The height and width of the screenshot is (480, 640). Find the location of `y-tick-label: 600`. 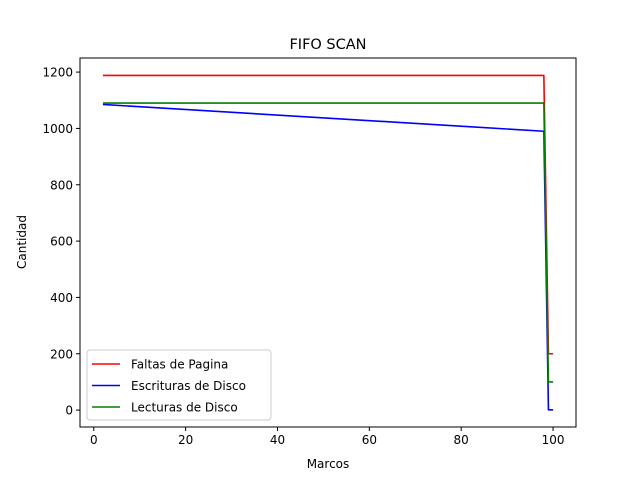

y-tick-label: 600 is located at coordinates (61, 242).